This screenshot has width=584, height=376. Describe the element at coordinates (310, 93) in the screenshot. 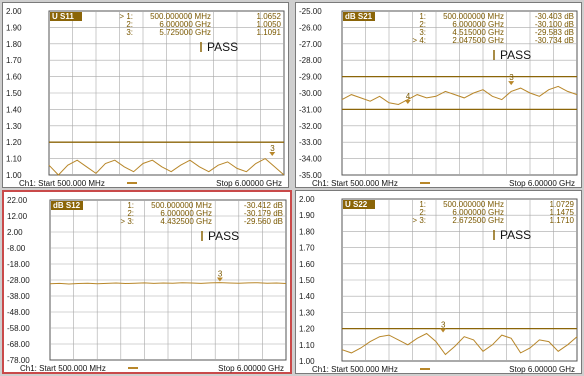

I see `y-tick-label: -30.00` at that location.